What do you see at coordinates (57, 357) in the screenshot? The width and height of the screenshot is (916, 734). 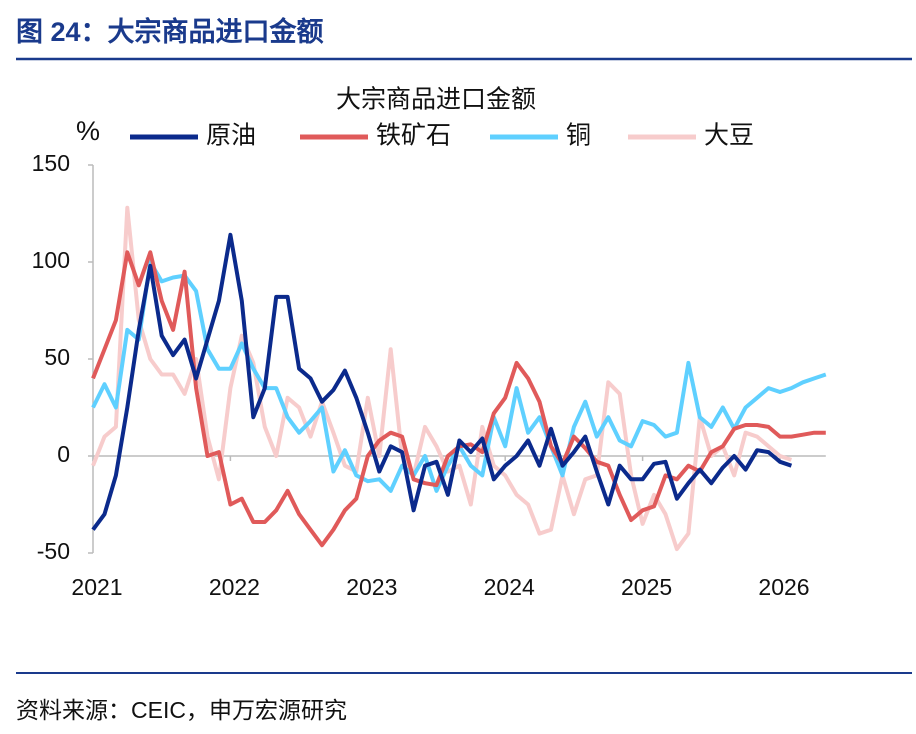 I see `y-tick-label: 50` at bounding box center [57, 357].